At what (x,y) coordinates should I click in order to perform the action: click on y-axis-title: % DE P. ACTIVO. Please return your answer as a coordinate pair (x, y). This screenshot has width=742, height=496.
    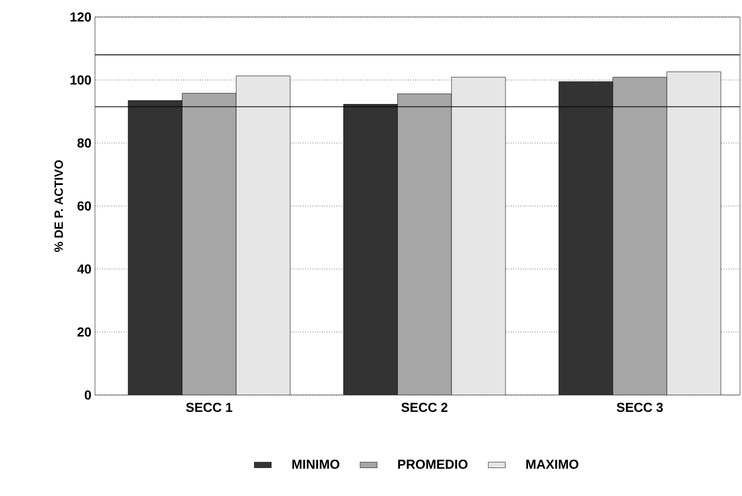
    Looking at the image, I should click on (58, 206).